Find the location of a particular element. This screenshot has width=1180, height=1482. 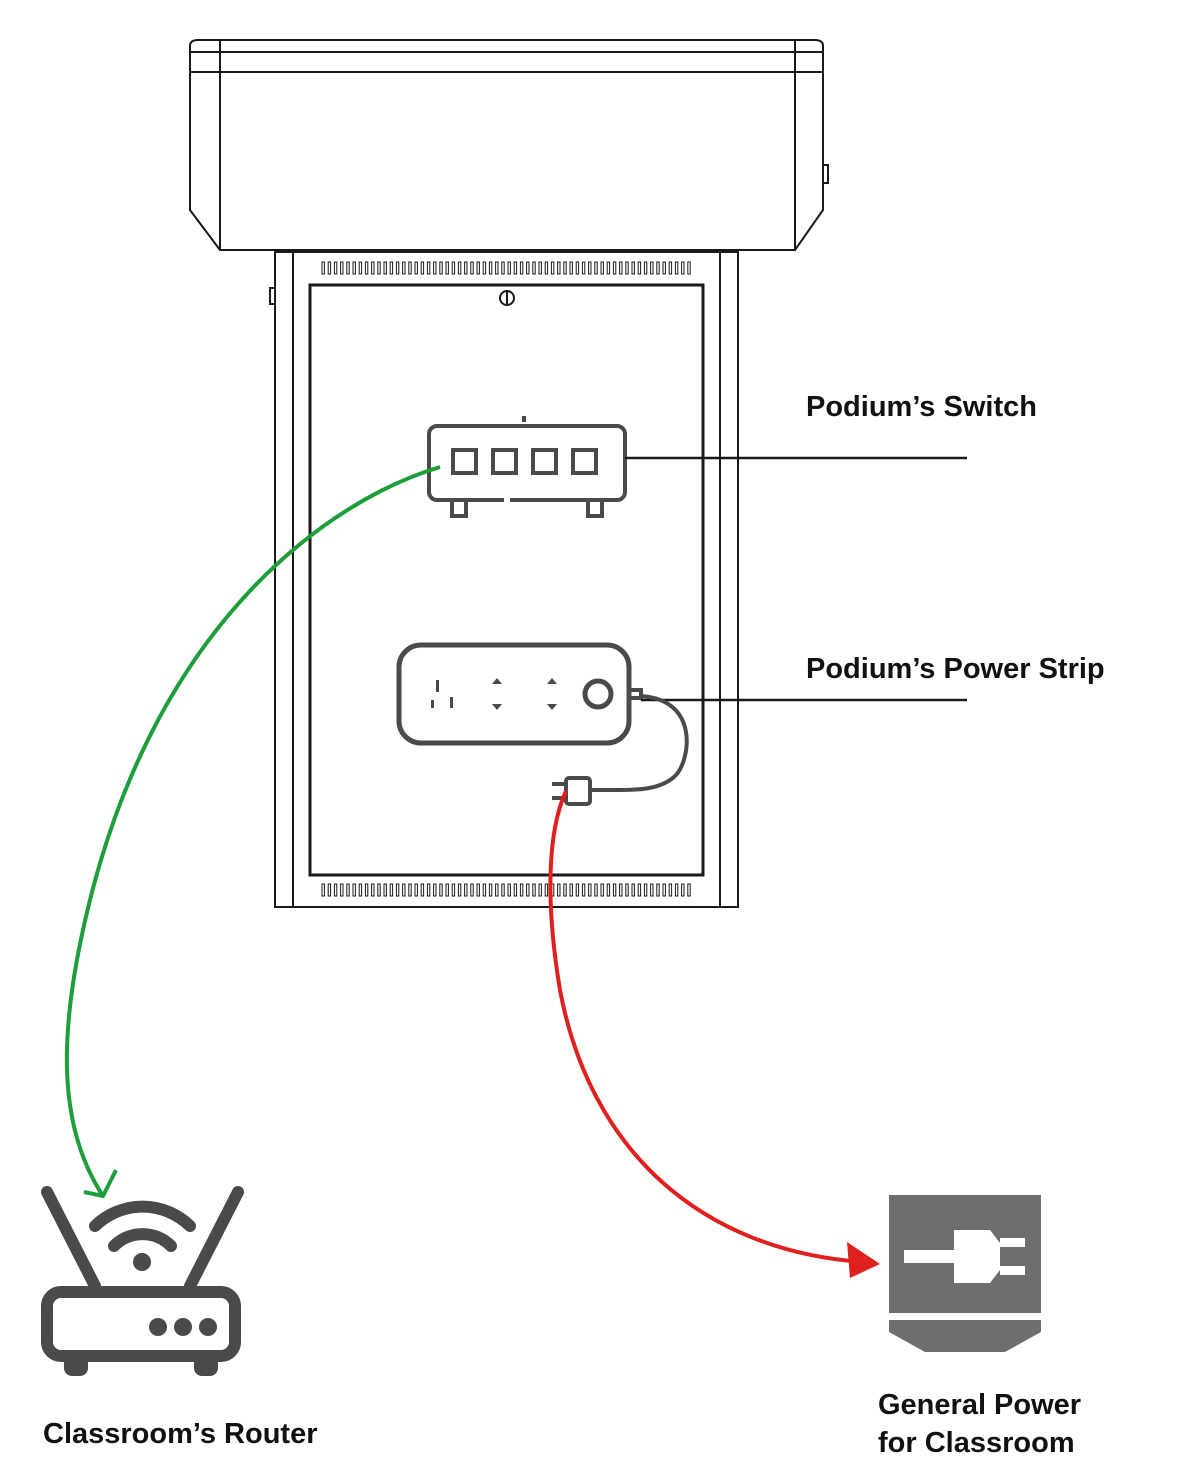

podium-top-icon is located at coordinates (509, 145).